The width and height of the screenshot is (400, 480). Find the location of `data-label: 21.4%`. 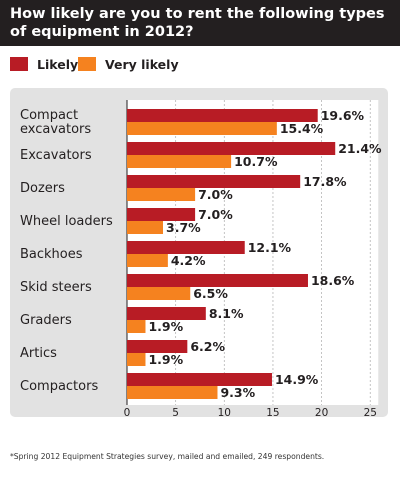

data-label: 21.4% is located at coordinates (360, 148).